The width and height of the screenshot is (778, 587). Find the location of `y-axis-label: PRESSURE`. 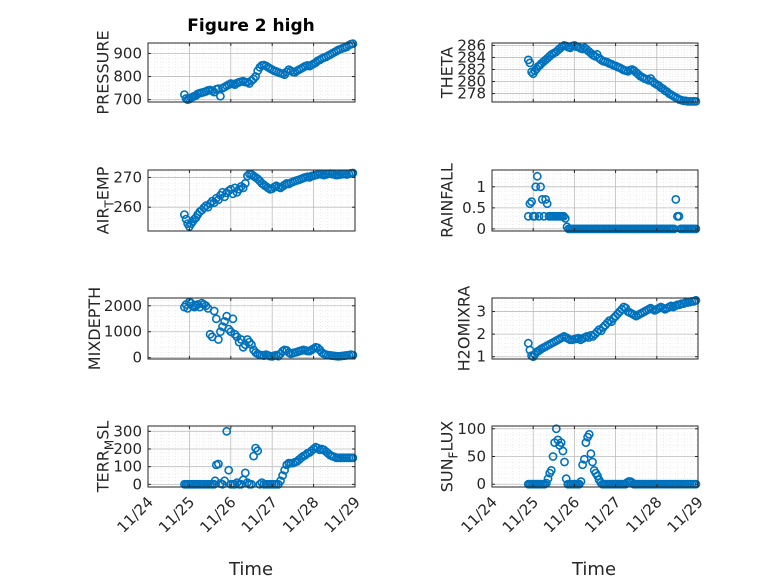

y-axis-label: PRESSURE is located at coordinates (103, 72).